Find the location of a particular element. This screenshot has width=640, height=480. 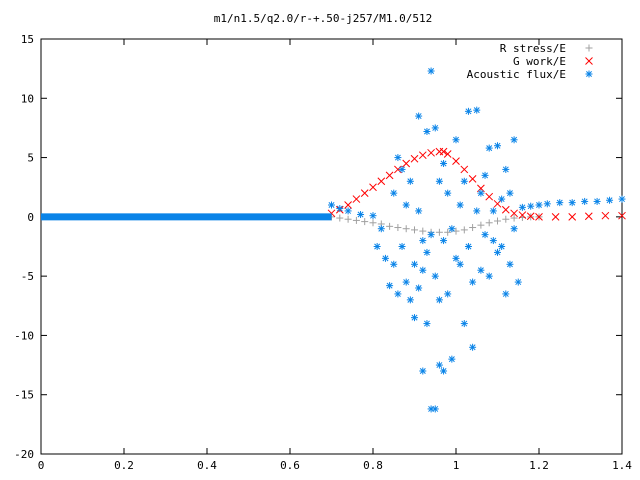

legend-marker is located at coordinates (589, 48).